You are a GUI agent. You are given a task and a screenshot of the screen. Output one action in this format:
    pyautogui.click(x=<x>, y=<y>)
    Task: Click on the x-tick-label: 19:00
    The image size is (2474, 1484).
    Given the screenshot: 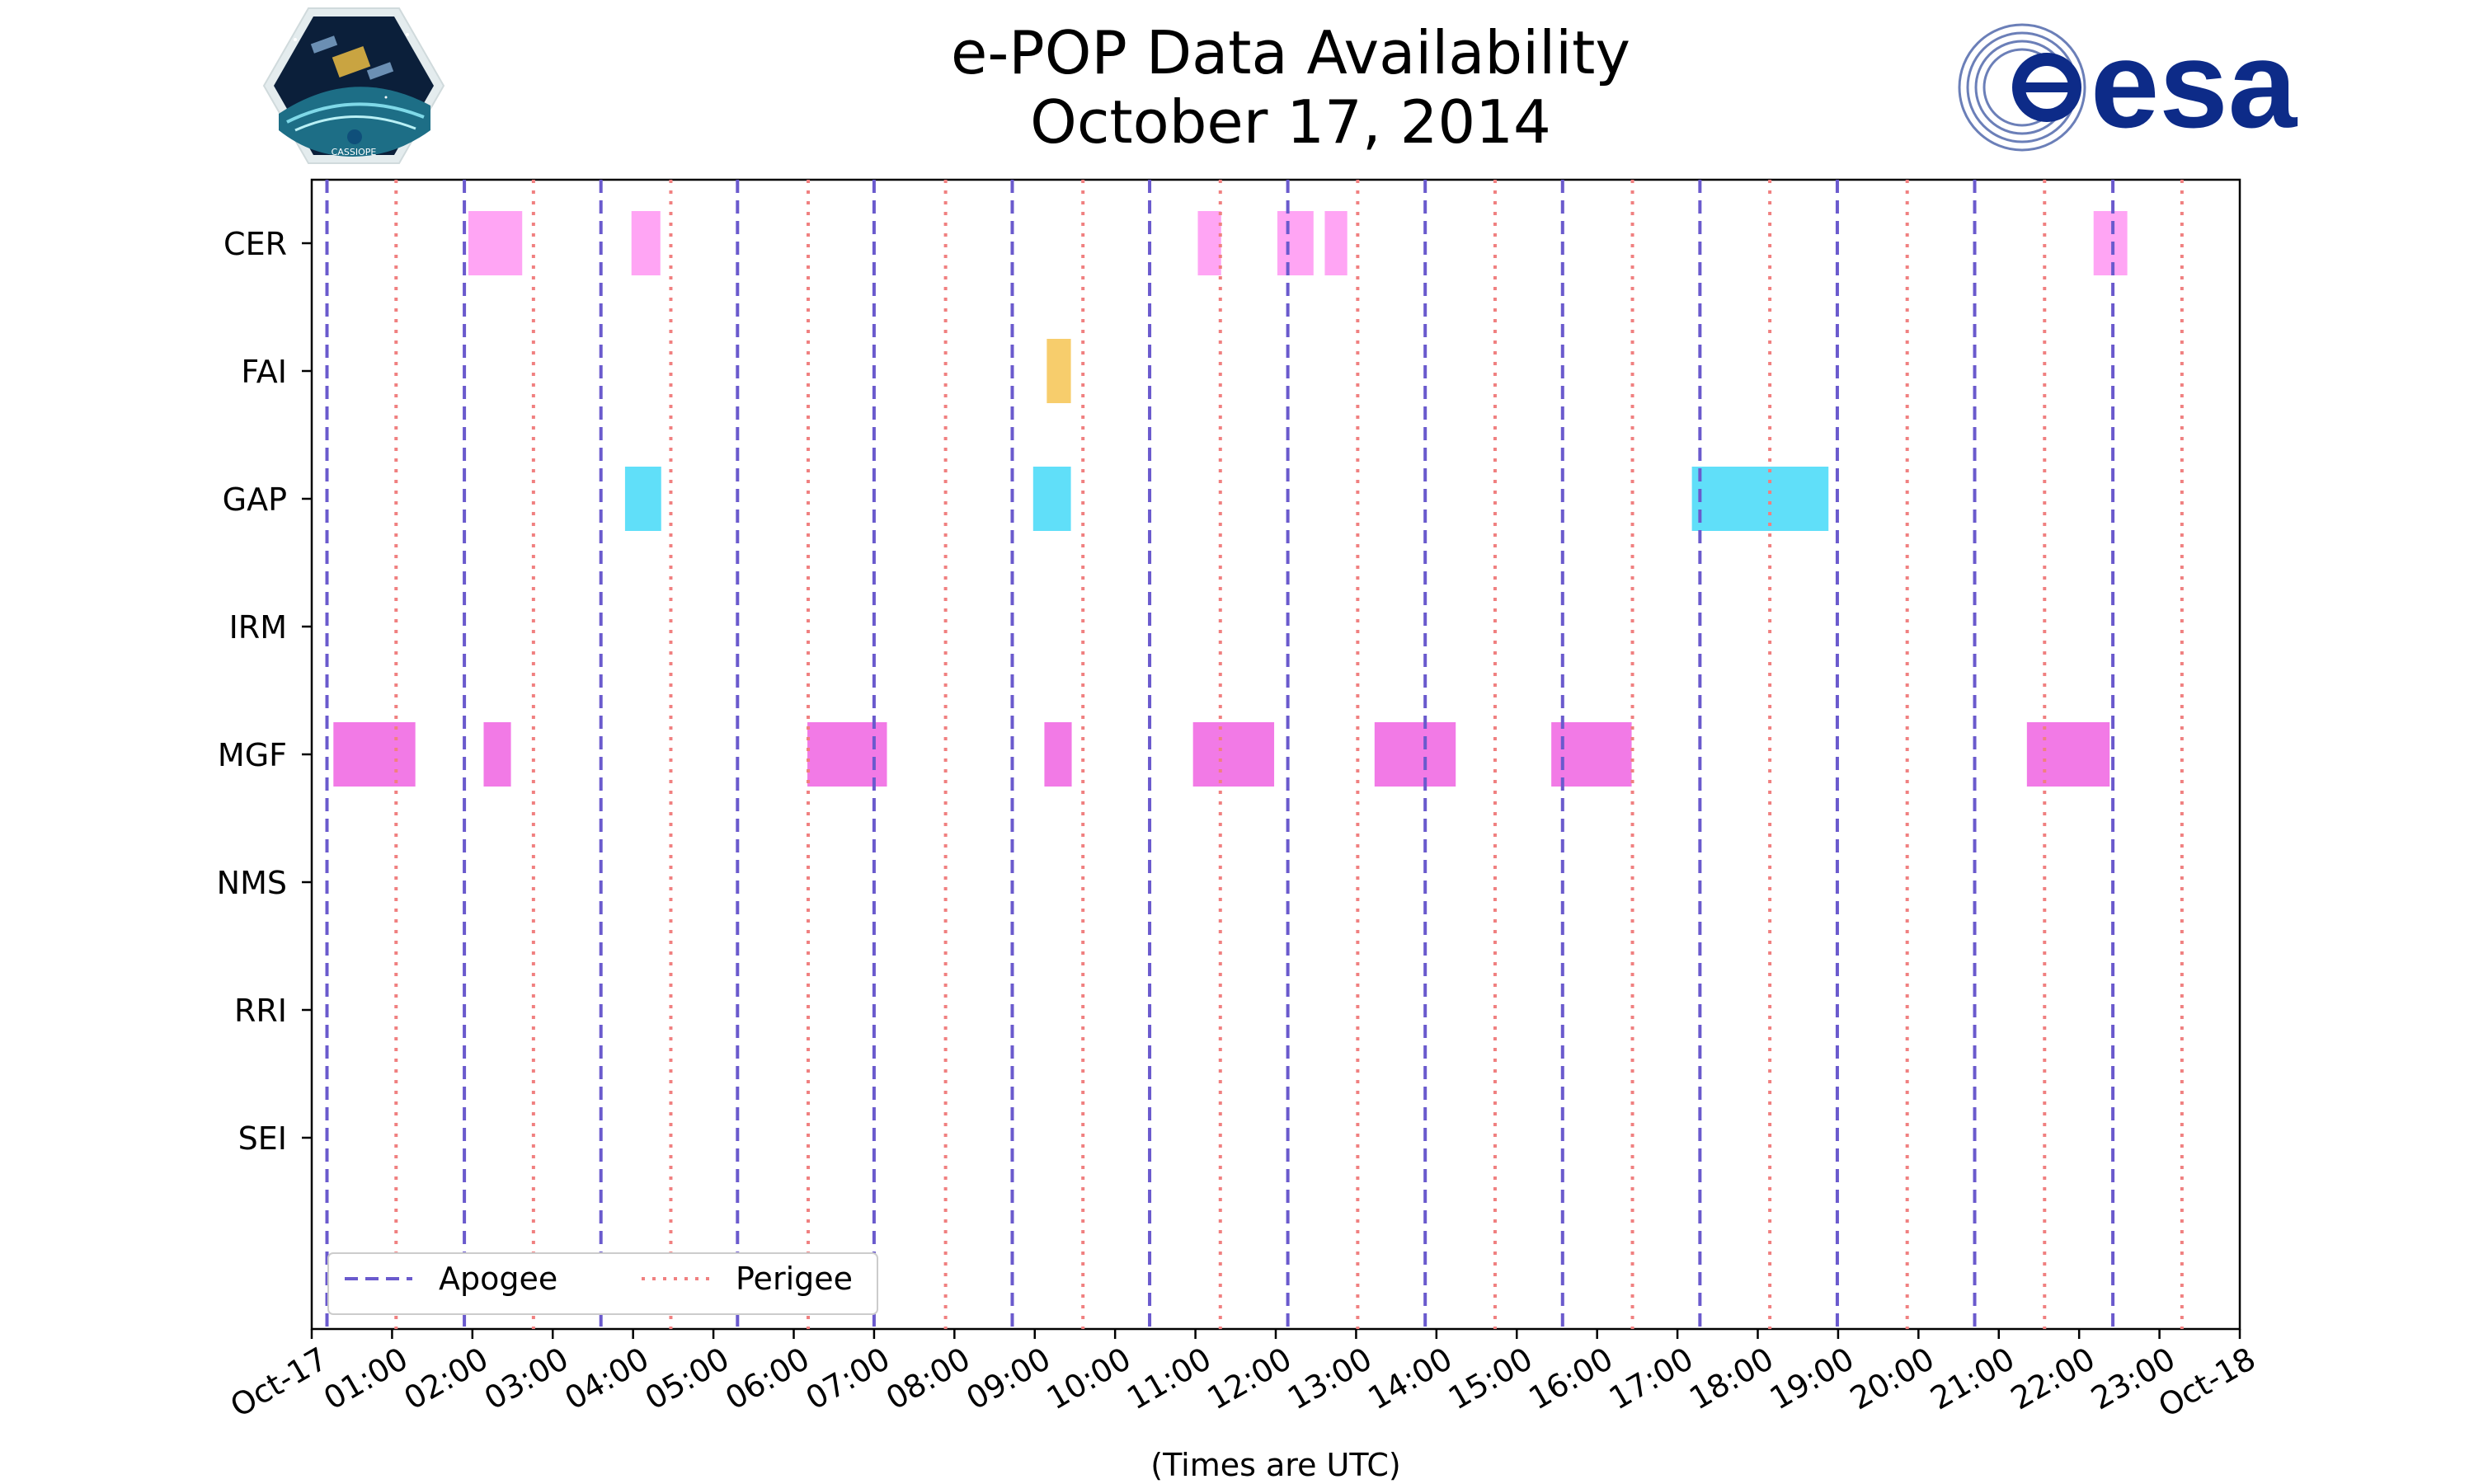 What is the action you would take?
    pyautogui.click(x=1812, y=1379)
    